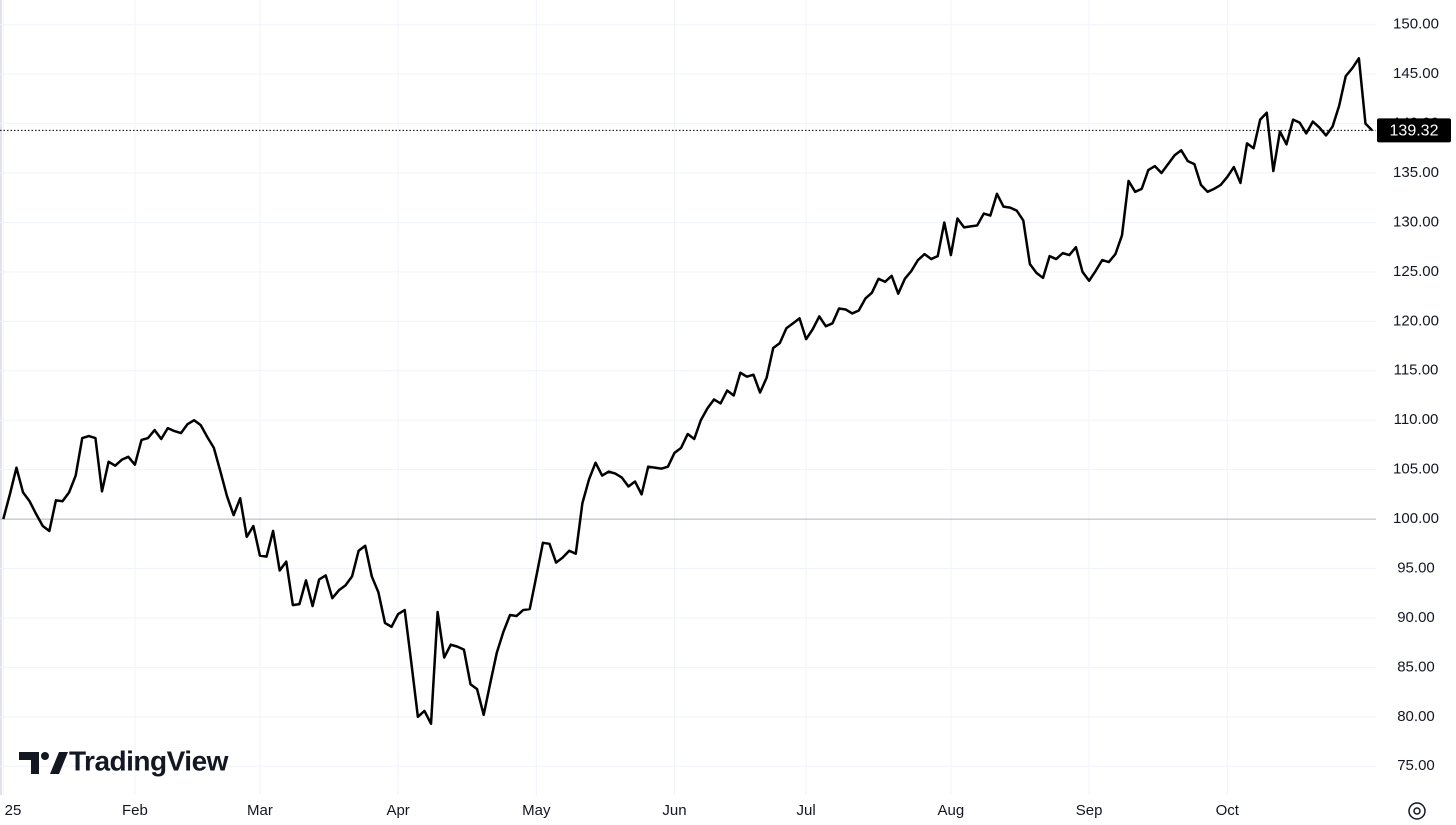  Describe the element at coordinates (13, 810) in the screenshot. I see `x-tick-label: 25` at that location.